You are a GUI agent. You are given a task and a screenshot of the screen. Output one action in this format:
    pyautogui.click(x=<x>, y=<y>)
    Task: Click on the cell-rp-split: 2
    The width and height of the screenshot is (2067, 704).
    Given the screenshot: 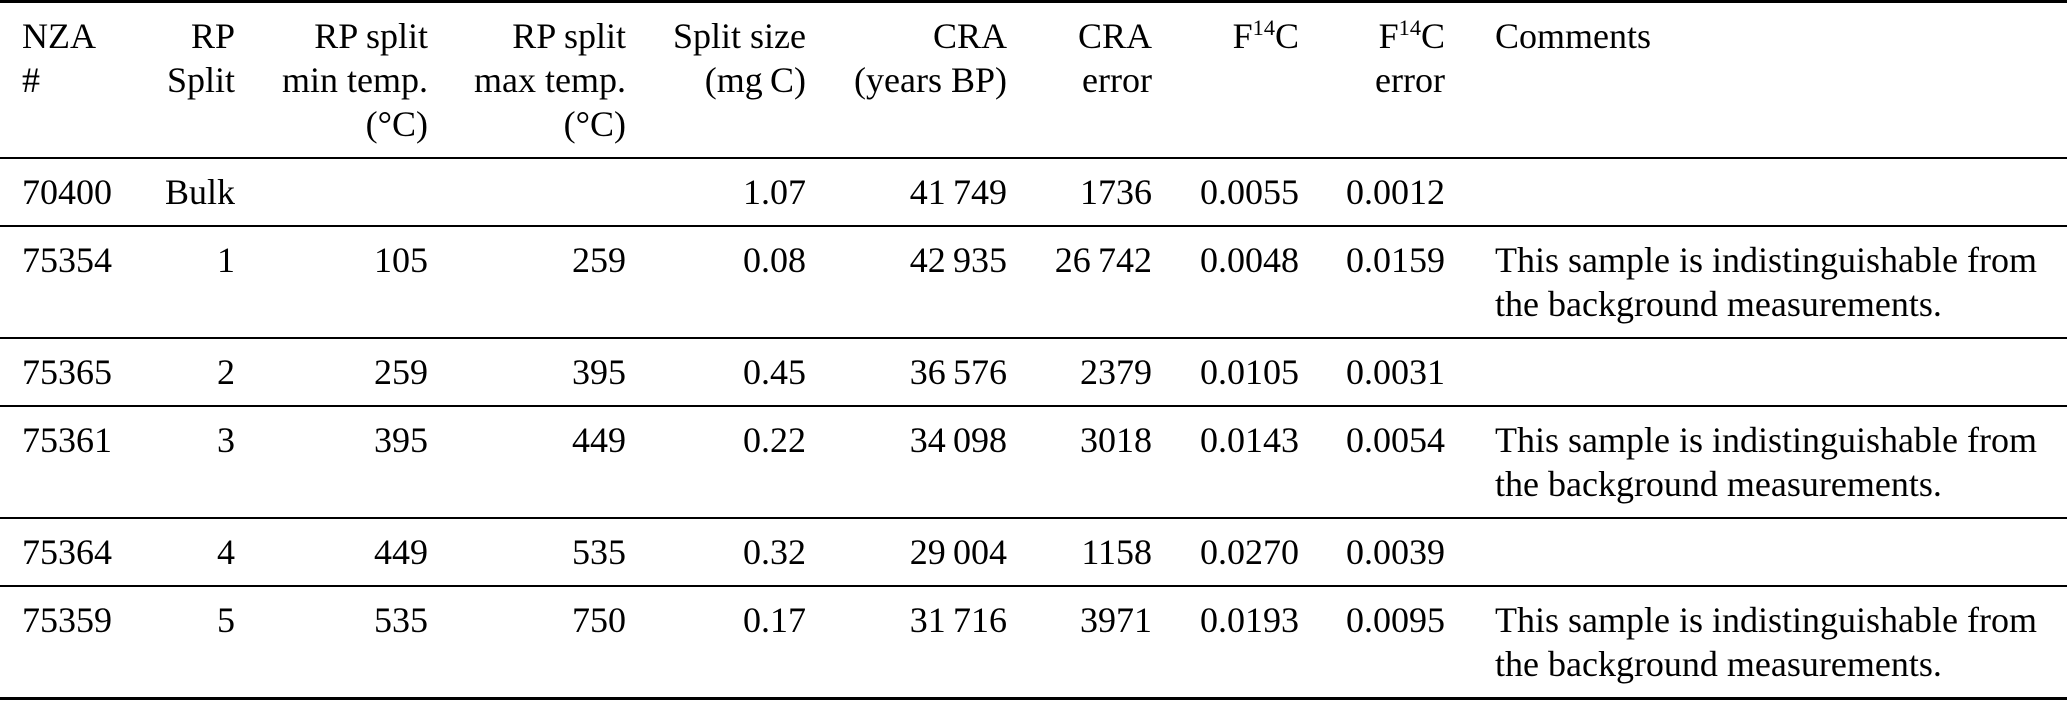 What is the action you would take?
    pyautogui.click(x=226, y=372)
    